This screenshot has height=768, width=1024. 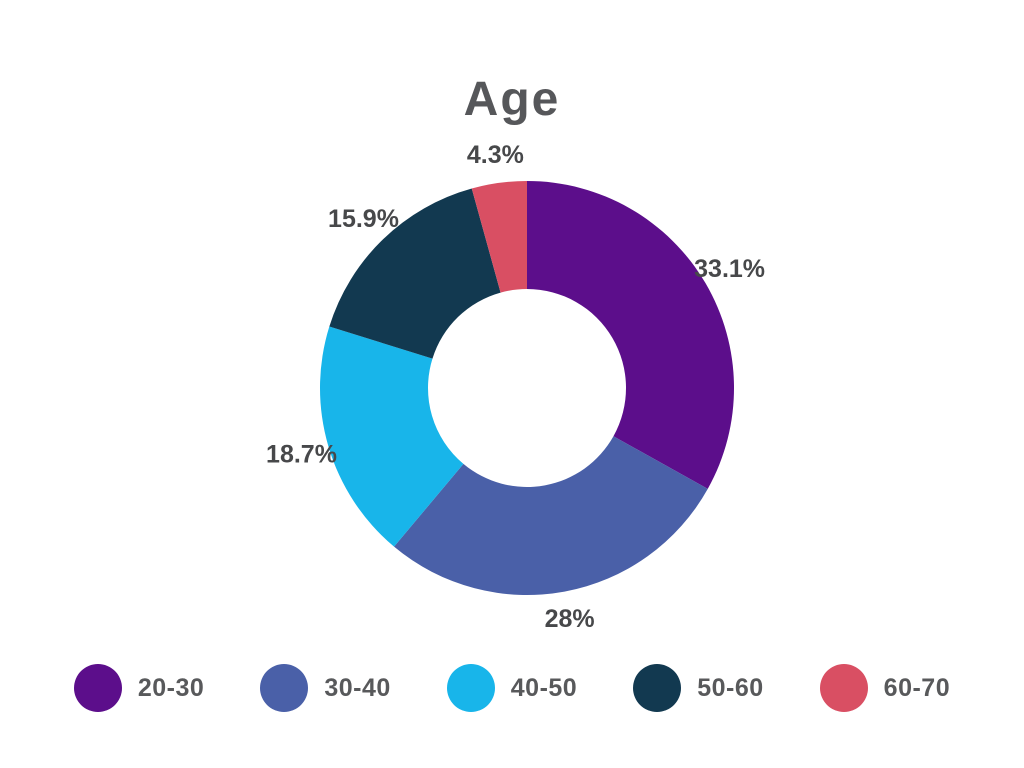 What do you see at coordinates (171, 687) in the screenshot?
I see `legend-label: 20-30` at bounding box center [171, 687].